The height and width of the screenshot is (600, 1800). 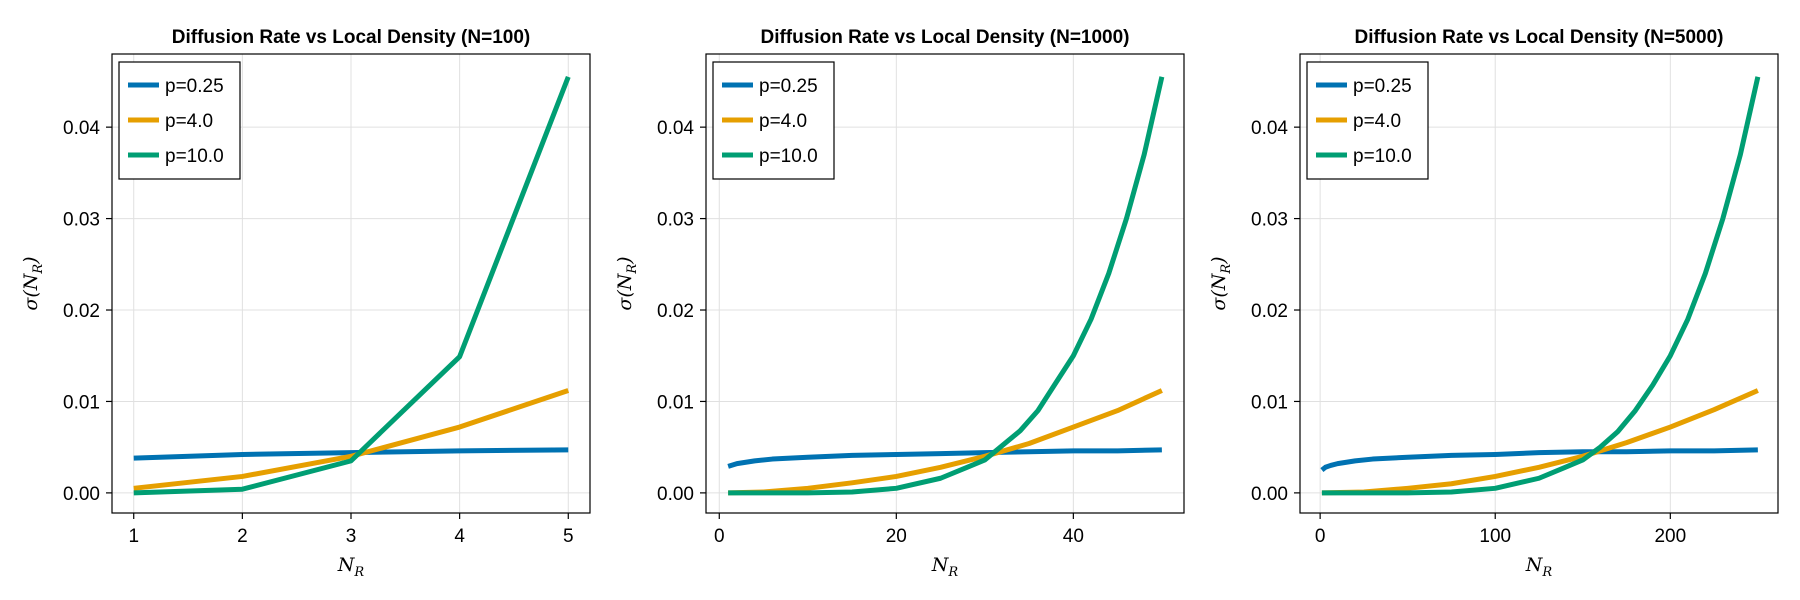 What do you see at coordinates (351, 536) in the screenshot?
I see `x-tick-label: 3` at bounding box center [351, 536].